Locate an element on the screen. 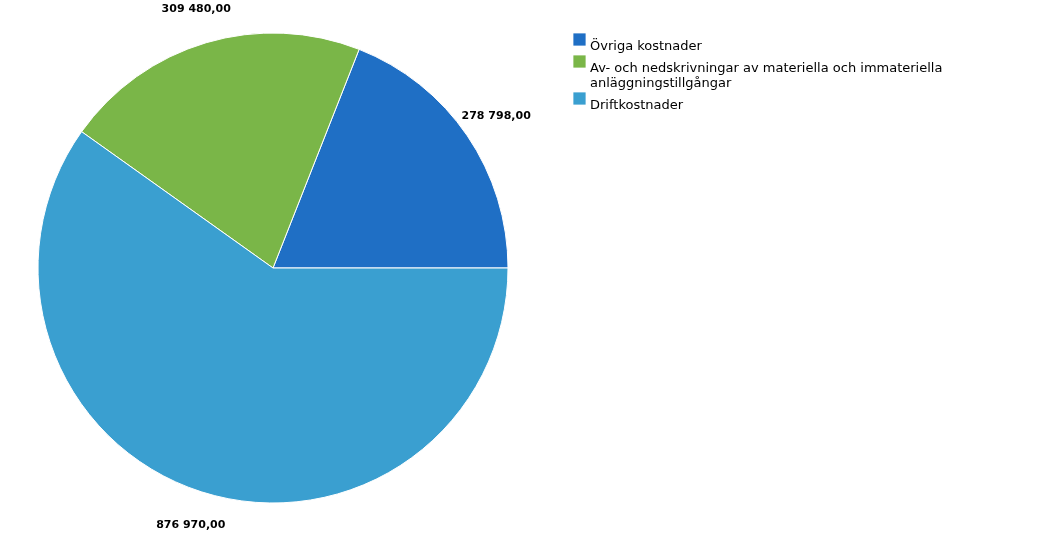 The width and height of the screenshot is (1037, 533). legend-label: Övriga kostnader is located at coordinates (646, 44).